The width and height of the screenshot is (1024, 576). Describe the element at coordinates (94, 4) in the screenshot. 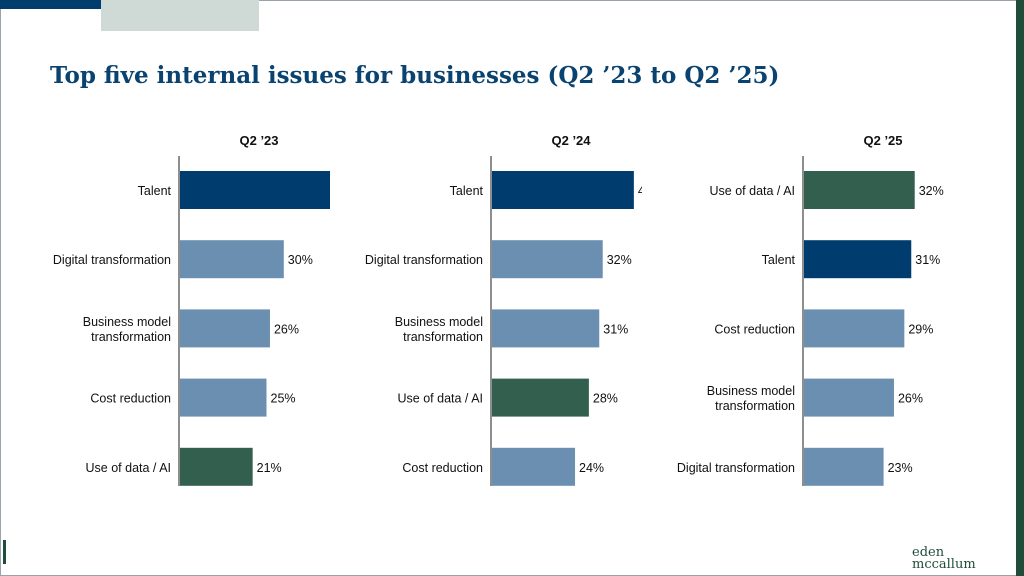

I see `top-accent-bar` at that location.